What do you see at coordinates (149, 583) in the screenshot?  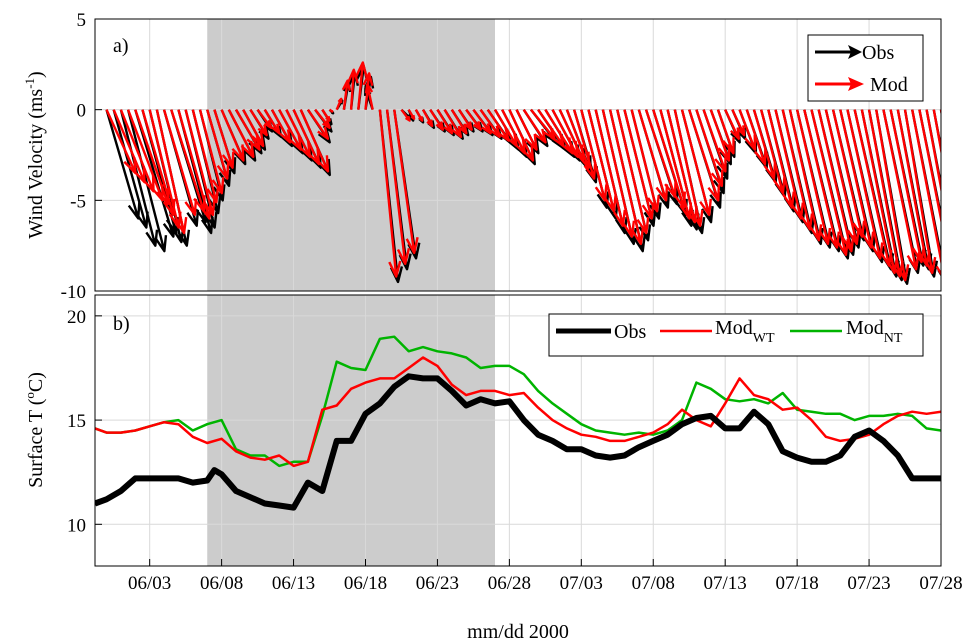 I see `x-tick-label: 06/03` at bounding box center [149, 583].